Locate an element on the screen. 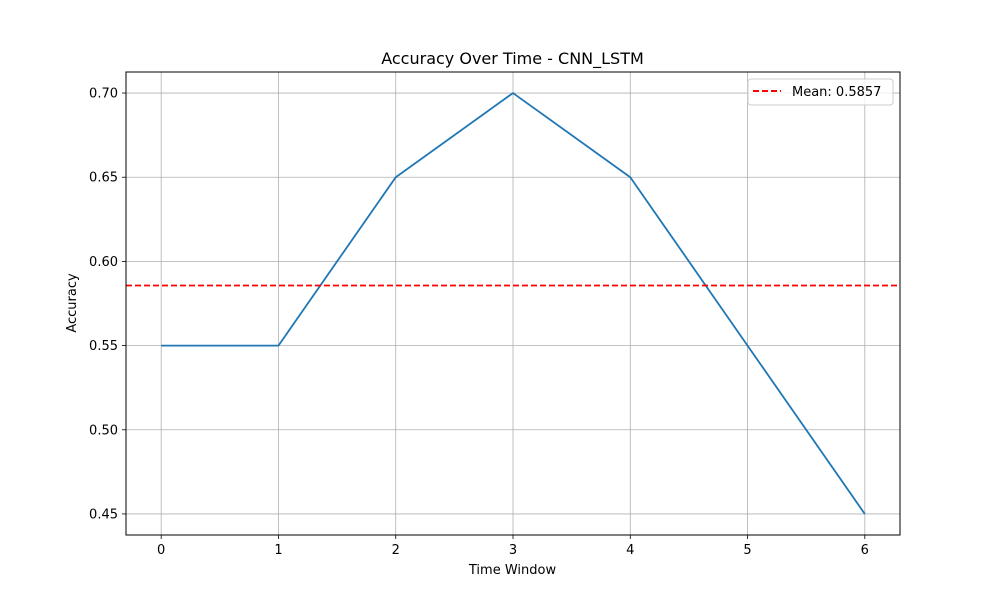  y-tick-label: 0.60 is located at coordinates (103, 262).